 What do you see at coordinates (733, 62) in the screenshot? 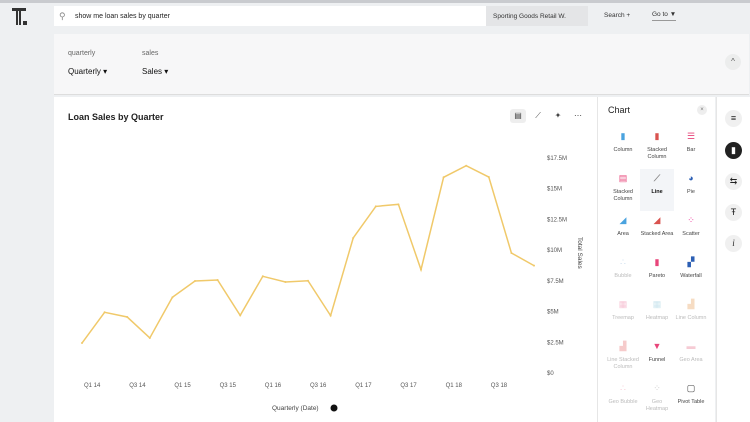
I see `collapse-button: ^` at bounding box center [733, 62].